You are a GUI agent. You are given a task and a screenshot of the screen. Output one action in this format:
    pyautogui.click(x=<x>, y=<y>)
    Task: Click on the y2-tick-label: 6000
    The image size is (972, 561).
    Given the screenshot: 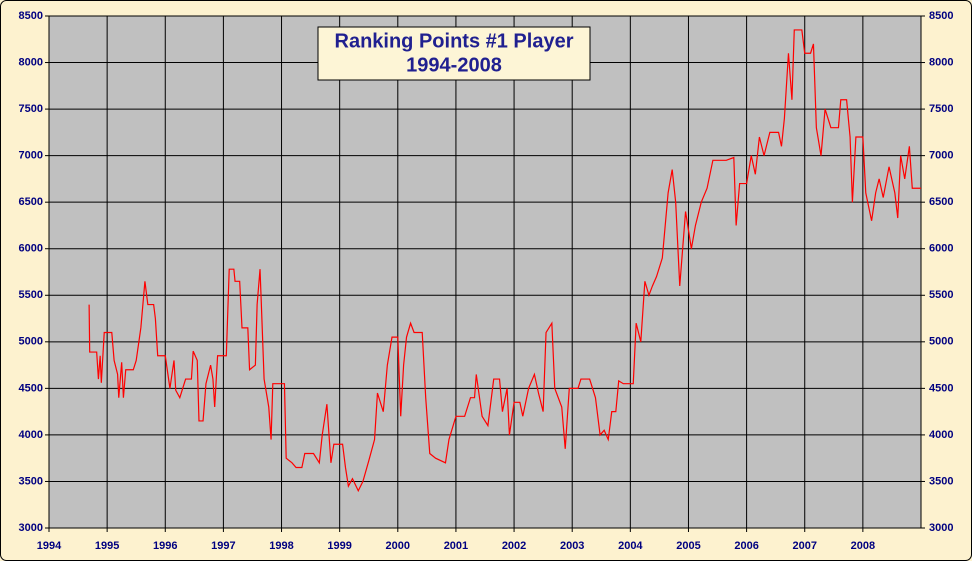 What is the action you would take?
    pyautogui.click(x=941, y=249)
    